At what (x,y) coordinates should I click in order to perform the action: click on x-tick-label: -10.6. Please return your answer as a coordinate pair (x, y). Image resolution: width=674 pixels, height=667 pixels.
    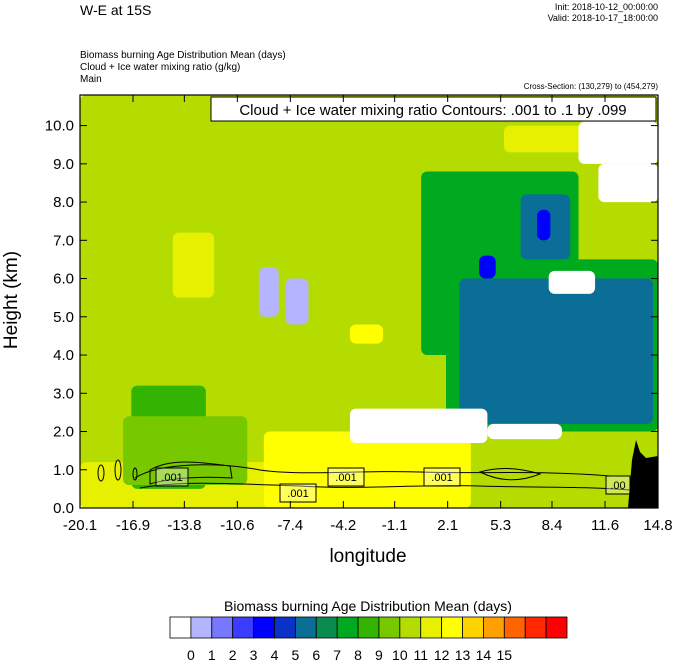
    Looking at the image, I should click on (237, 525).